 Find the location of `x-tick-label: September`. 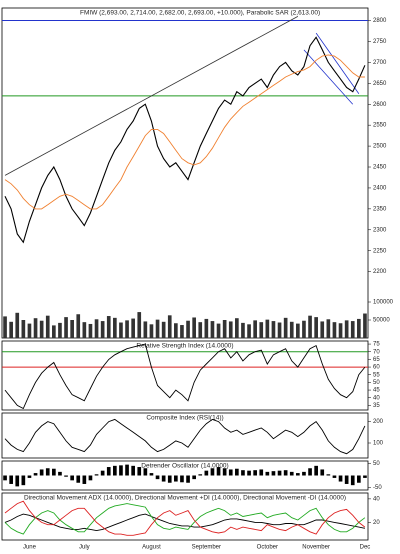

x-tick-label: September is located at coordinates (206, 548).